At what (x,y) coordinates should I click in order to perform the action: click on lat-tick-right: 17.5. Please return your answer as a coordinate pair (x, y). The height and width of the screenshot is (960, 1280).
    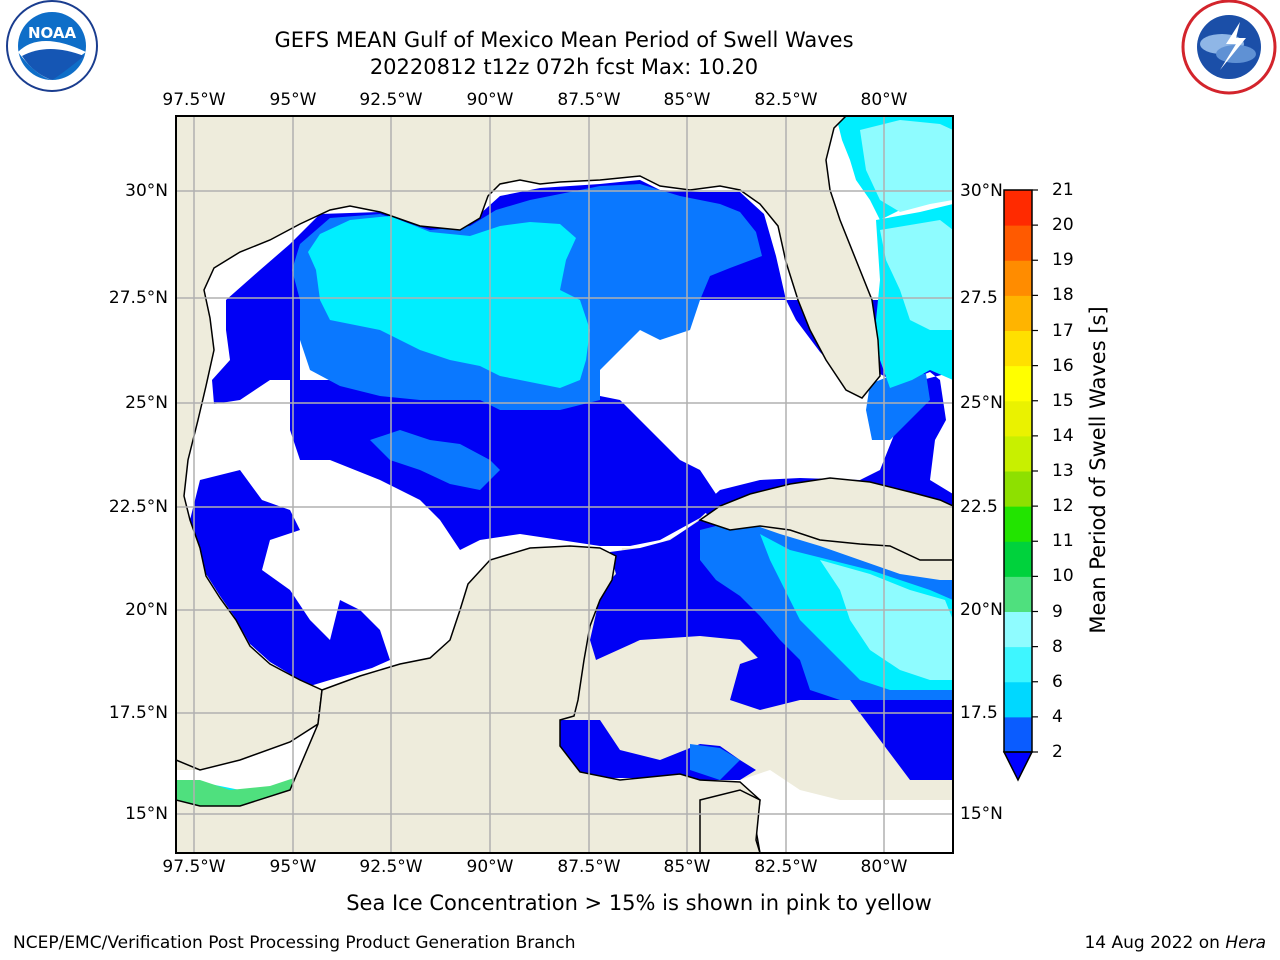
    Looking at the image, I should click on (979, 713).